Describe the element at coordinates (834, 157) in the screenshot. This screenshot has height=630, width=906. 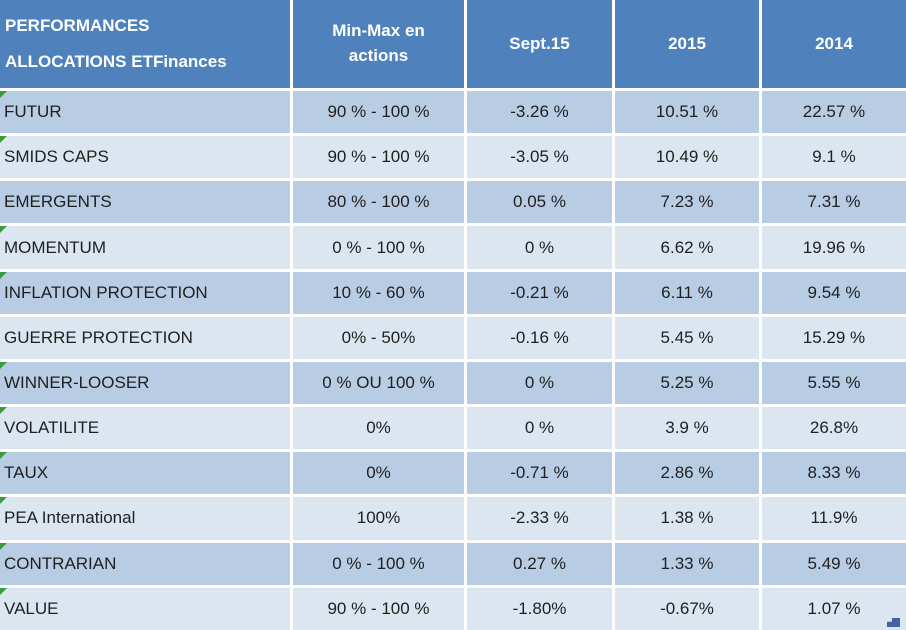
I see `cell-2014: 9.1 %` at that location.